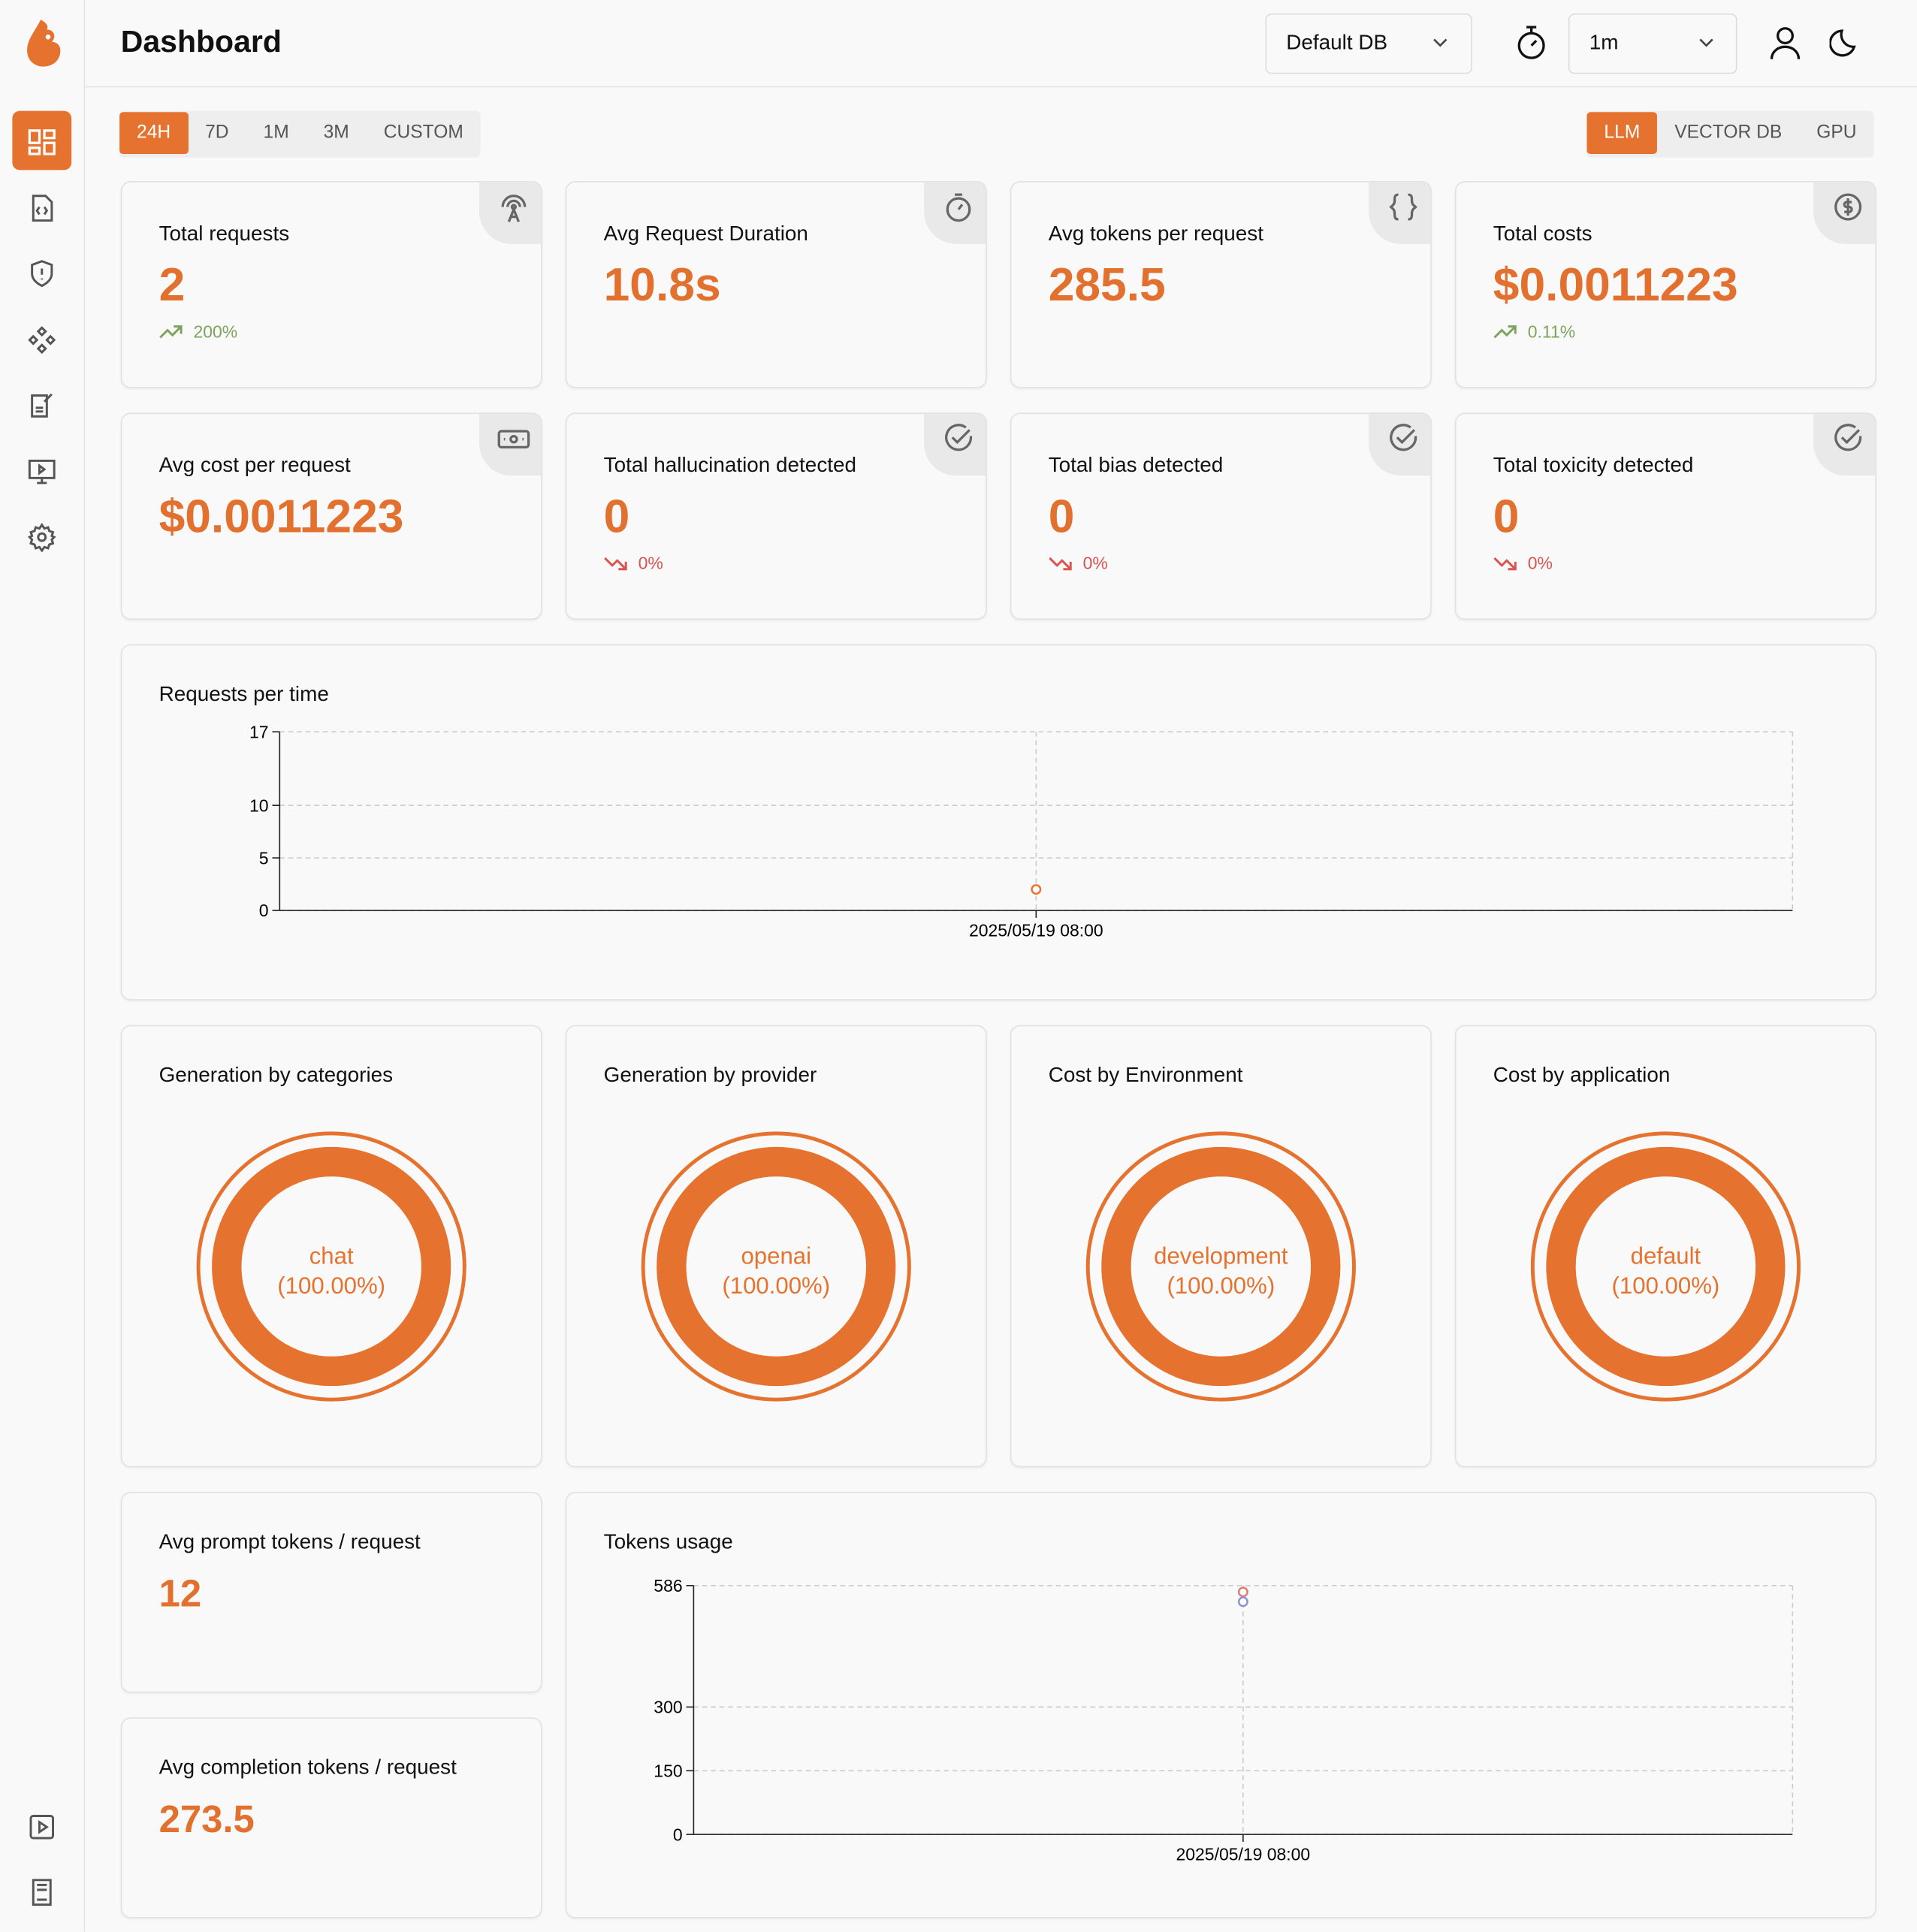  I want to click on stat-change: 0.11%, so click(1534, 331).